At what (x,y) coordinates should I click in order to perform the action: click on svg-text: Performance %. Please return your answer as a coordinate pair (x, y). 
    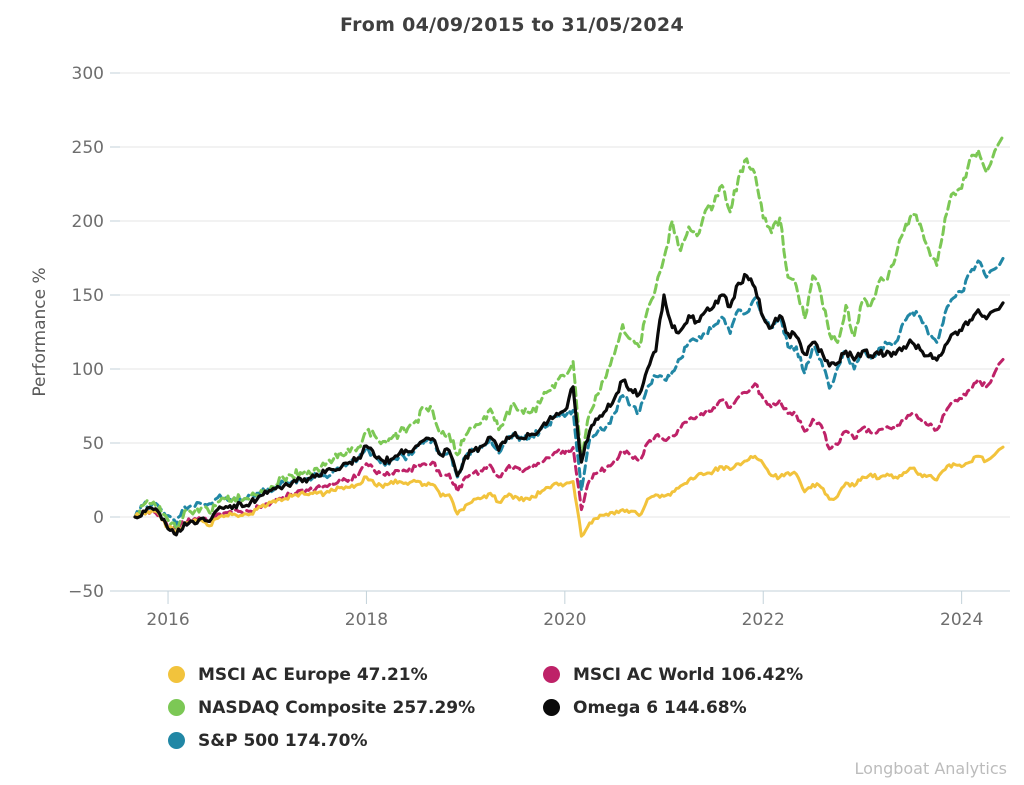
    Looking at the image, I should click on (40, 331).